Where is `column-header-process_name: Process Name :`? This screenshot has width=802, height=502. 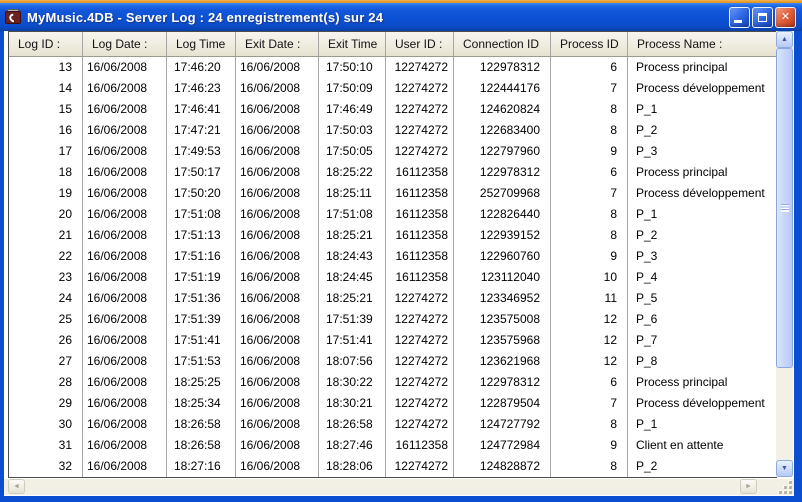
column-header-process_name: Process Name : is located at coordinates (680, 44).